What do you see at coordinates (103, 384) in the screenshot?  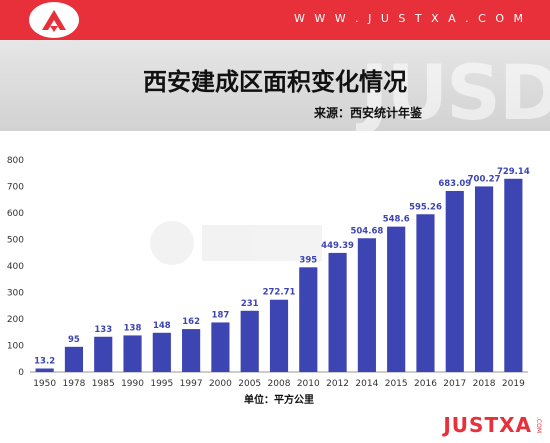 I see `x-tick-label: 1985` at bounding box center [103, 384].